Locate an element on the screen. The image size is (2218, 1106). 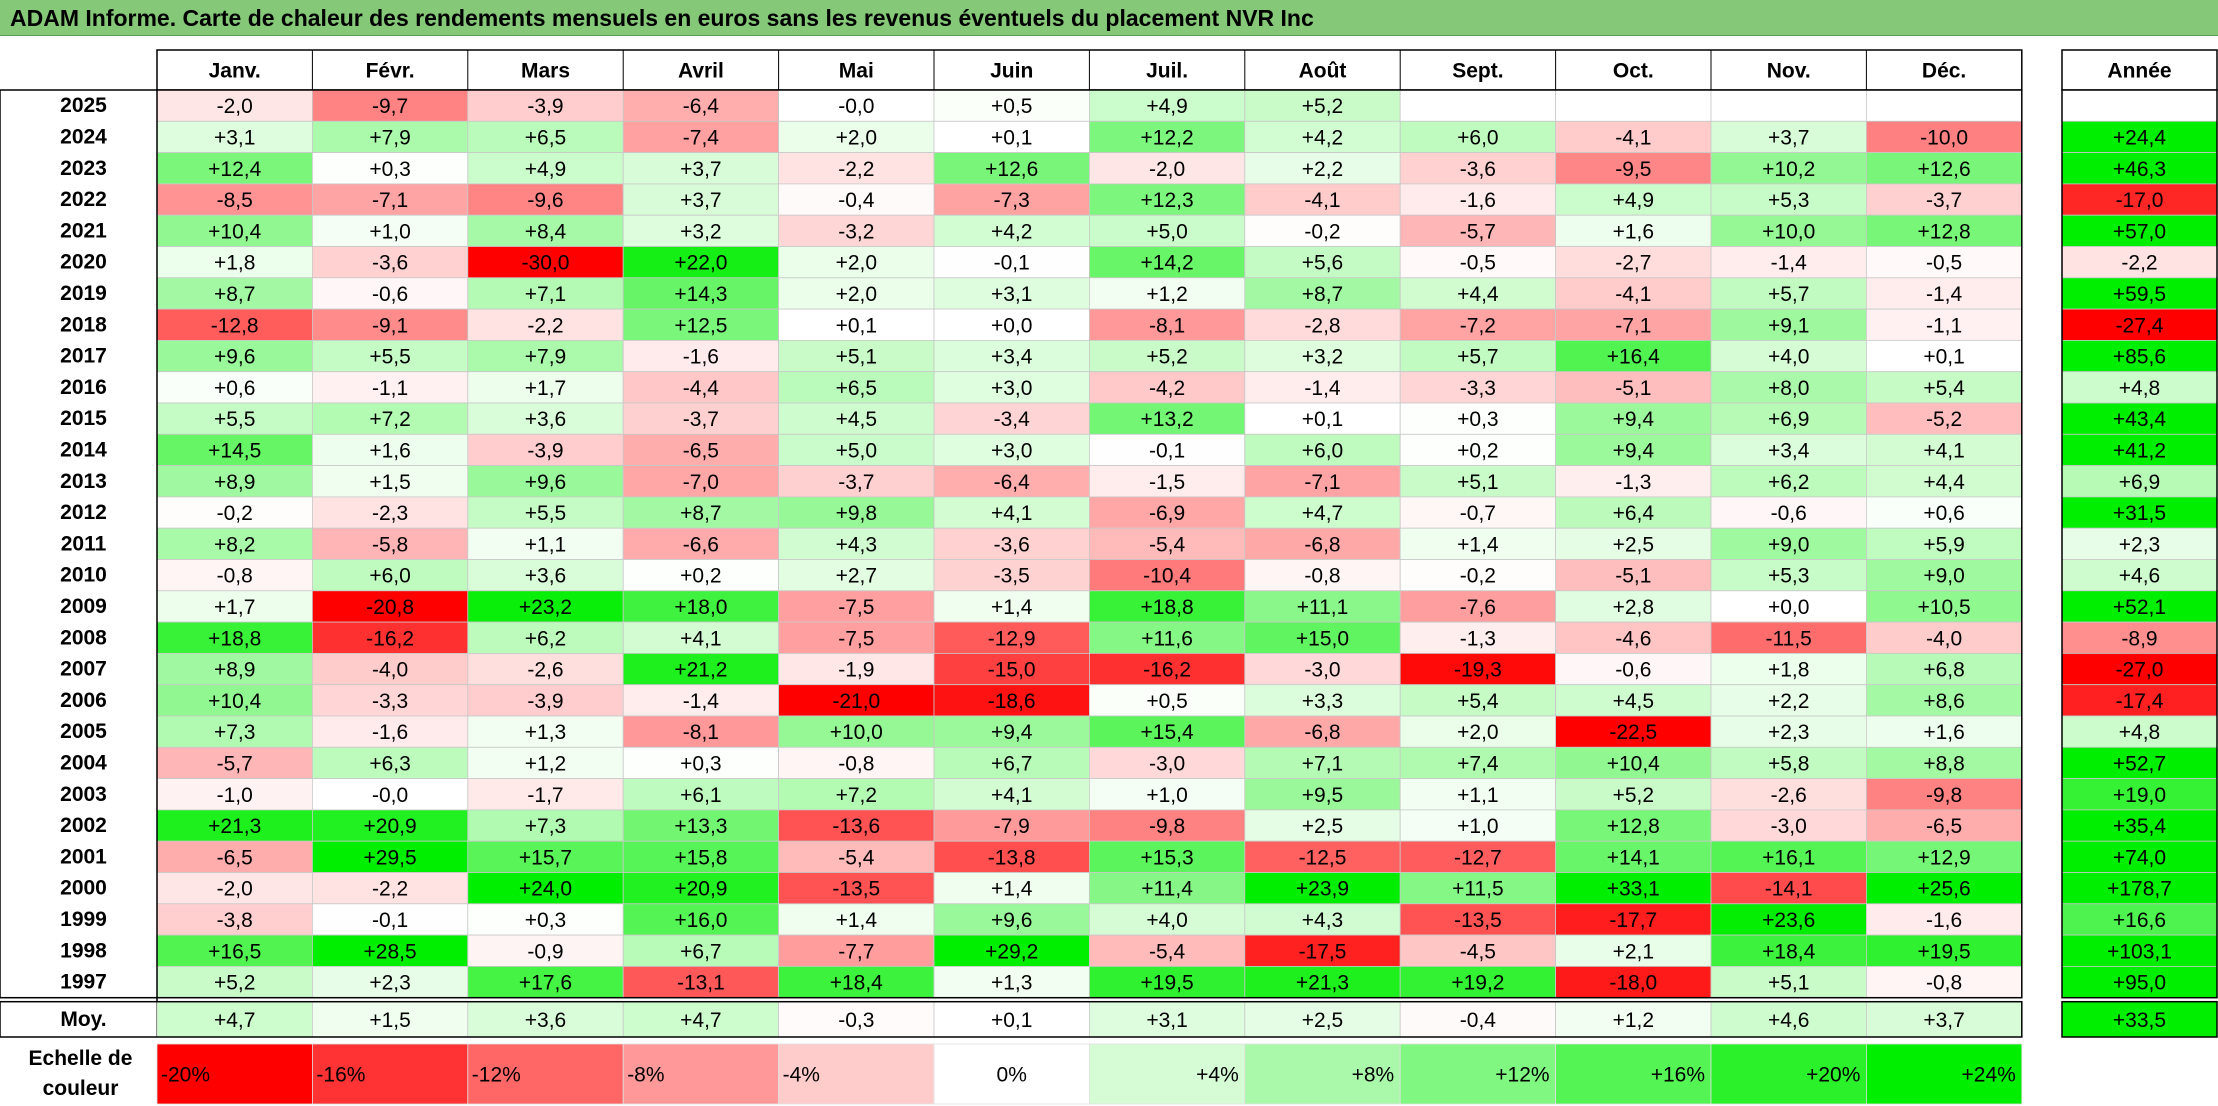
cell-value: -3,0 is located at coordinates (1167, 763).